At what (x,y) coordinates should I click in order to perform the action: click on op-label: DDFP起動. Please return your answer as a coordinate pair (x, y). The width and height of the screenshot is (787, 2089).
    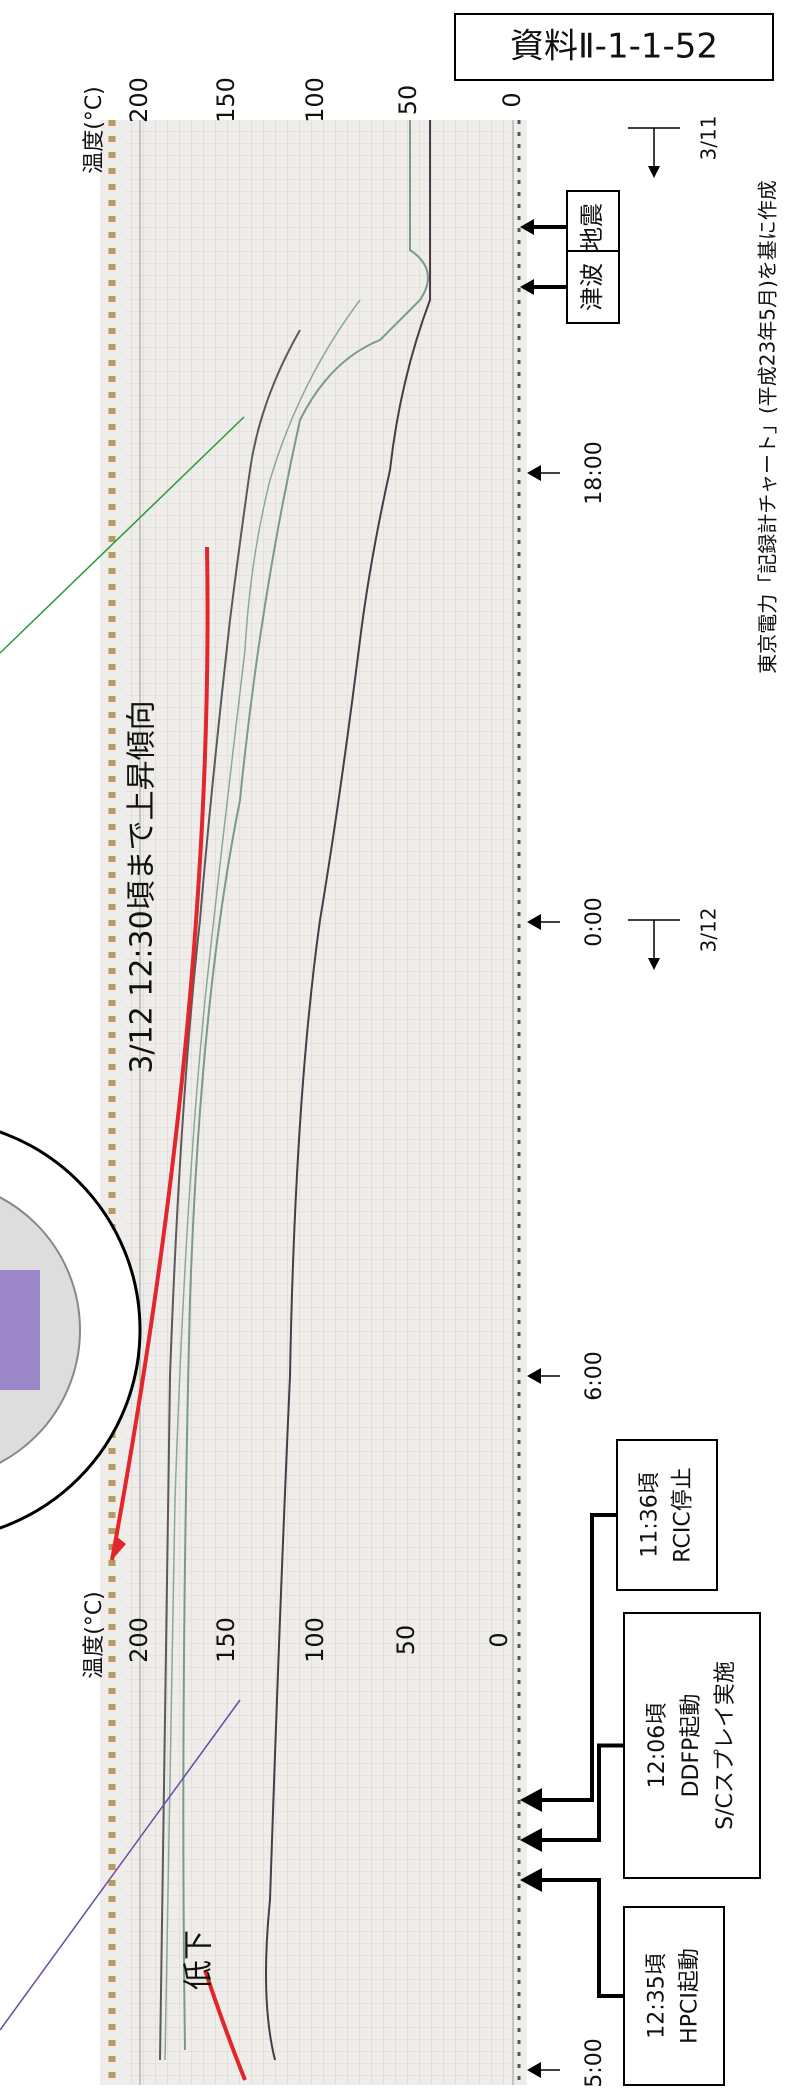
    Looking at the image, I should click on (691, 1746).